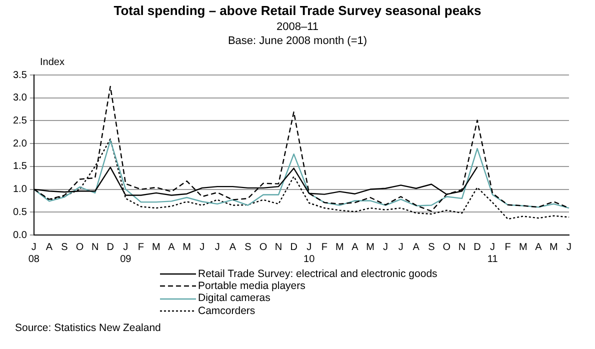 This screenshot has width=595, height=349. What do you see at coordinates (20, 190) in the screenshot?
I see `y-tick-label: 1.0` at bounding box center [20, 190].